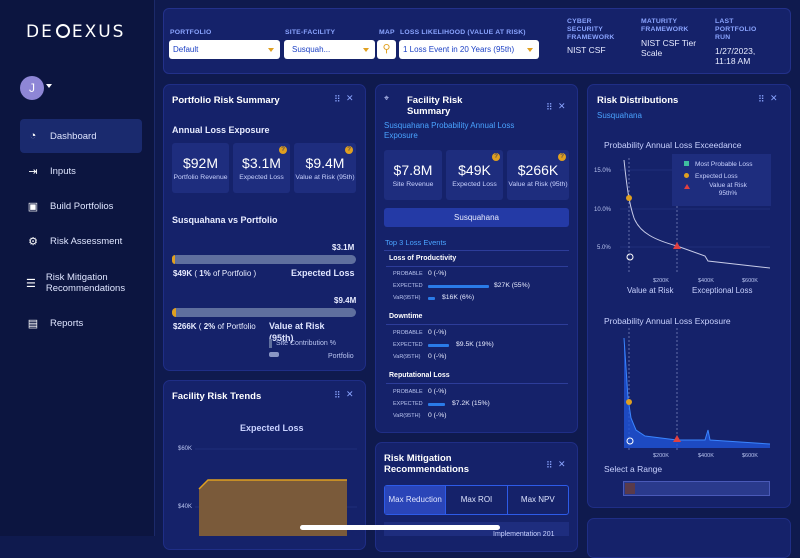 The width and height of the screenshot is (800, 558). What do you see at coordinates (67, 323) in the screenshot?
I see `nav-label: Reports` at bounding box center [67, 323].